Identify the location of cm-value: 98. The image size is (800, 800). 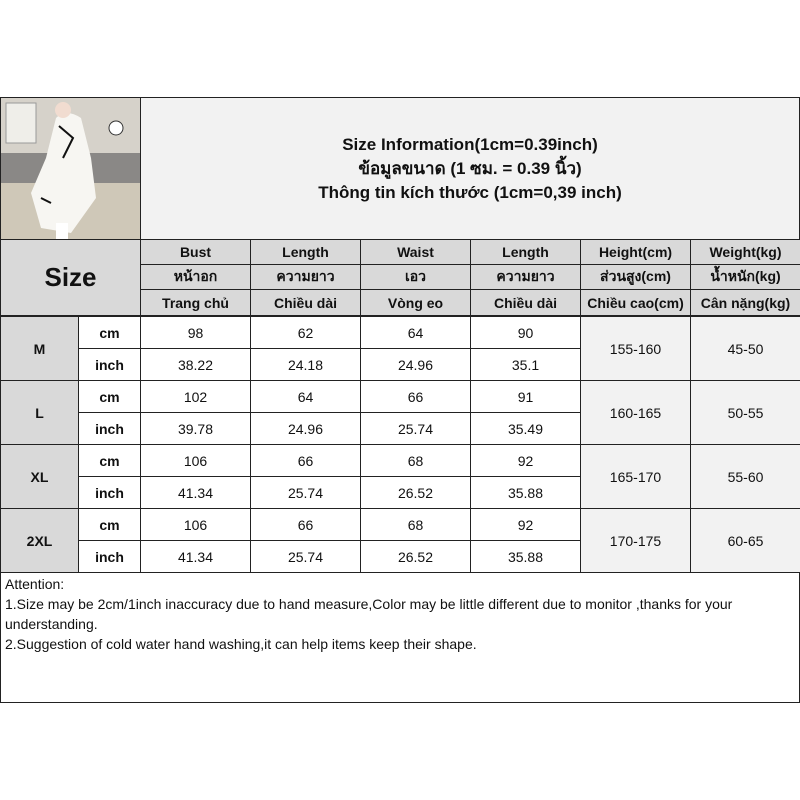
(195, 332).